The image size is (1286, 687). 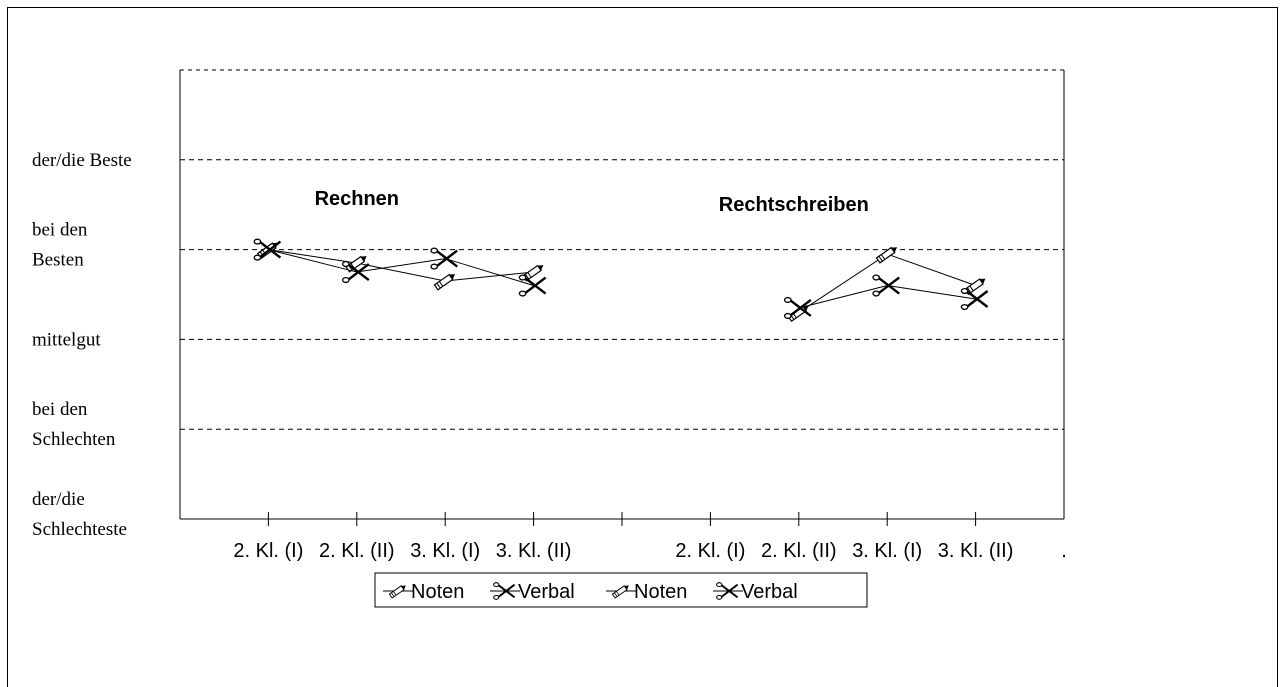 I want to click on y-tick-label: Schlechten, so click(x=74, y=439).